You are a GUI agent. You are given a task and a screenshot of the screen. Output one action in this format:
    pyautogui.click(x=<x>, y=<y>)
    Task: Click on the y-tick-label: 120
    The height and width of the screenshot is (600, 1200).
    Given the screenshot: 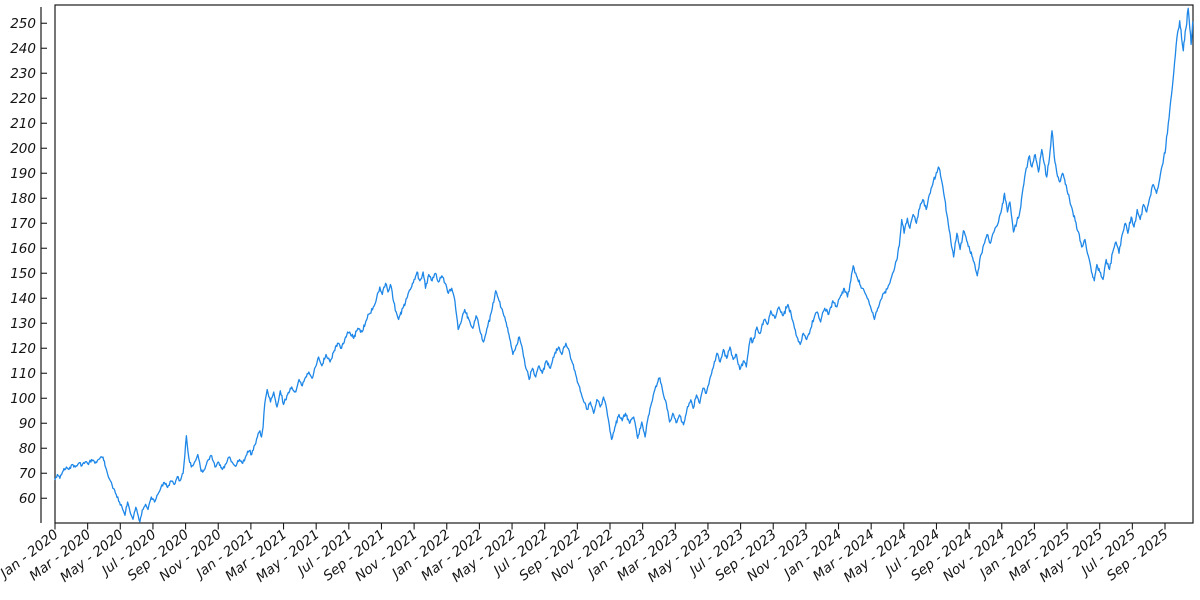 What is the action you would take?
    pyautogui.click(x=23, y=349)
    